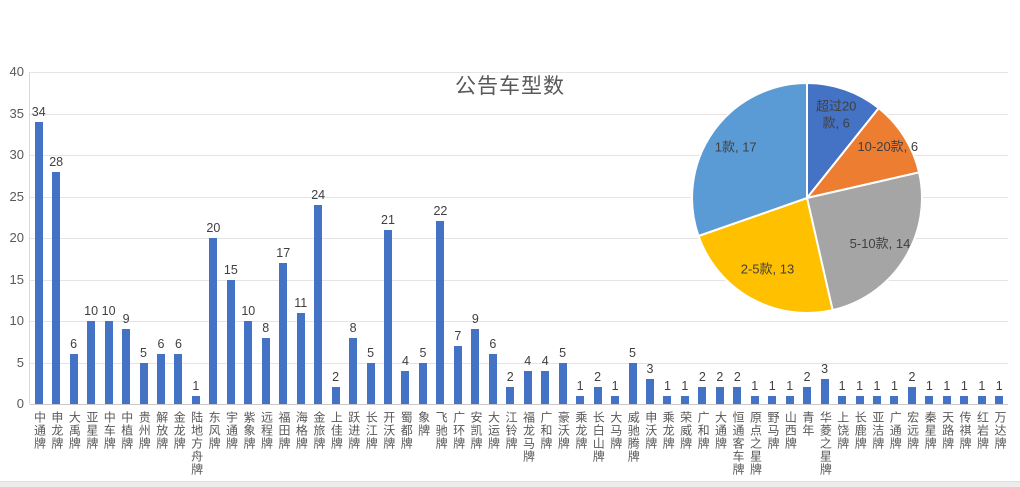 Image resolution: width=1020 pixels, height=487 pixels. I want to click on bar-category-text: 远程牌, so click(266, 430).